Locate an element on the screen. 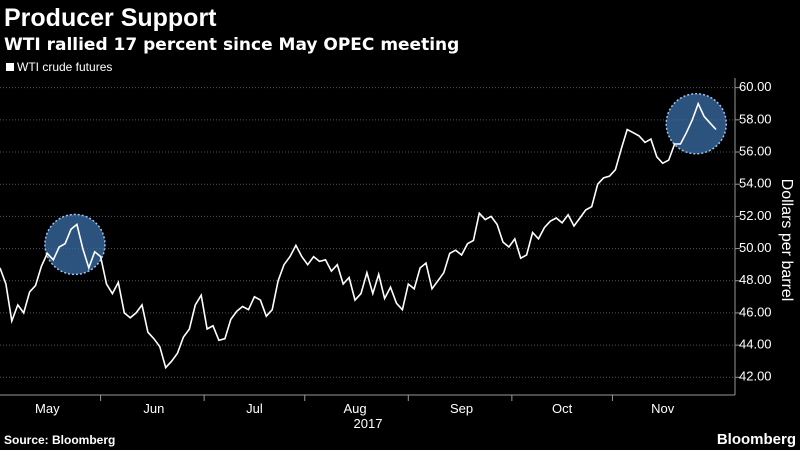  y-tick-label: 42.00 is located at coordinates (755, 376).